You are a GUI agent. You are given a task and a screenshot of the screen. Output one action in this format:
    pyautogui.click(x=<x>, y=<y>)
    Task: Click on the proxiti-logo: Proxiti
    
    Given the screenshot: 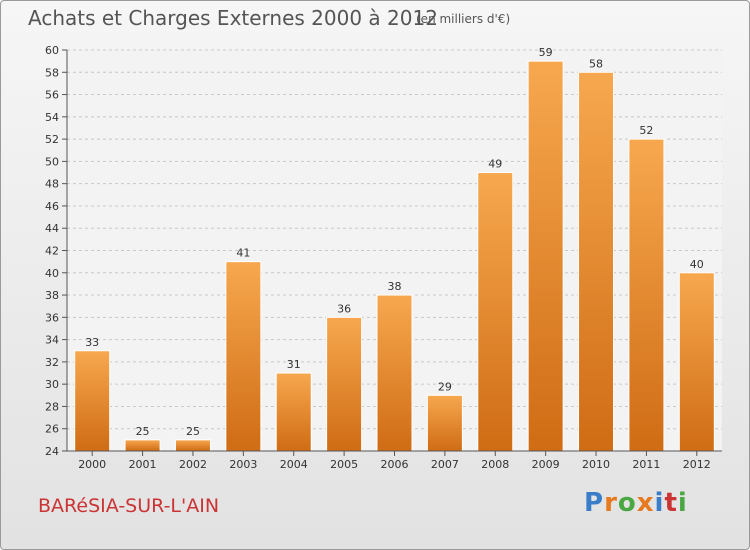 What is the action you would take?
    pyautogui.click(x=636, y=503)
    